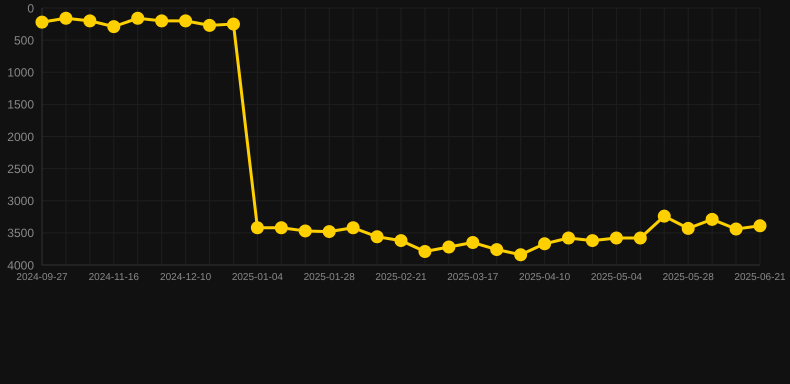 Image resolution: width=790 pixels, height=384 pixels. I want to click on y-tick-label: 4000, so click(20, 265).